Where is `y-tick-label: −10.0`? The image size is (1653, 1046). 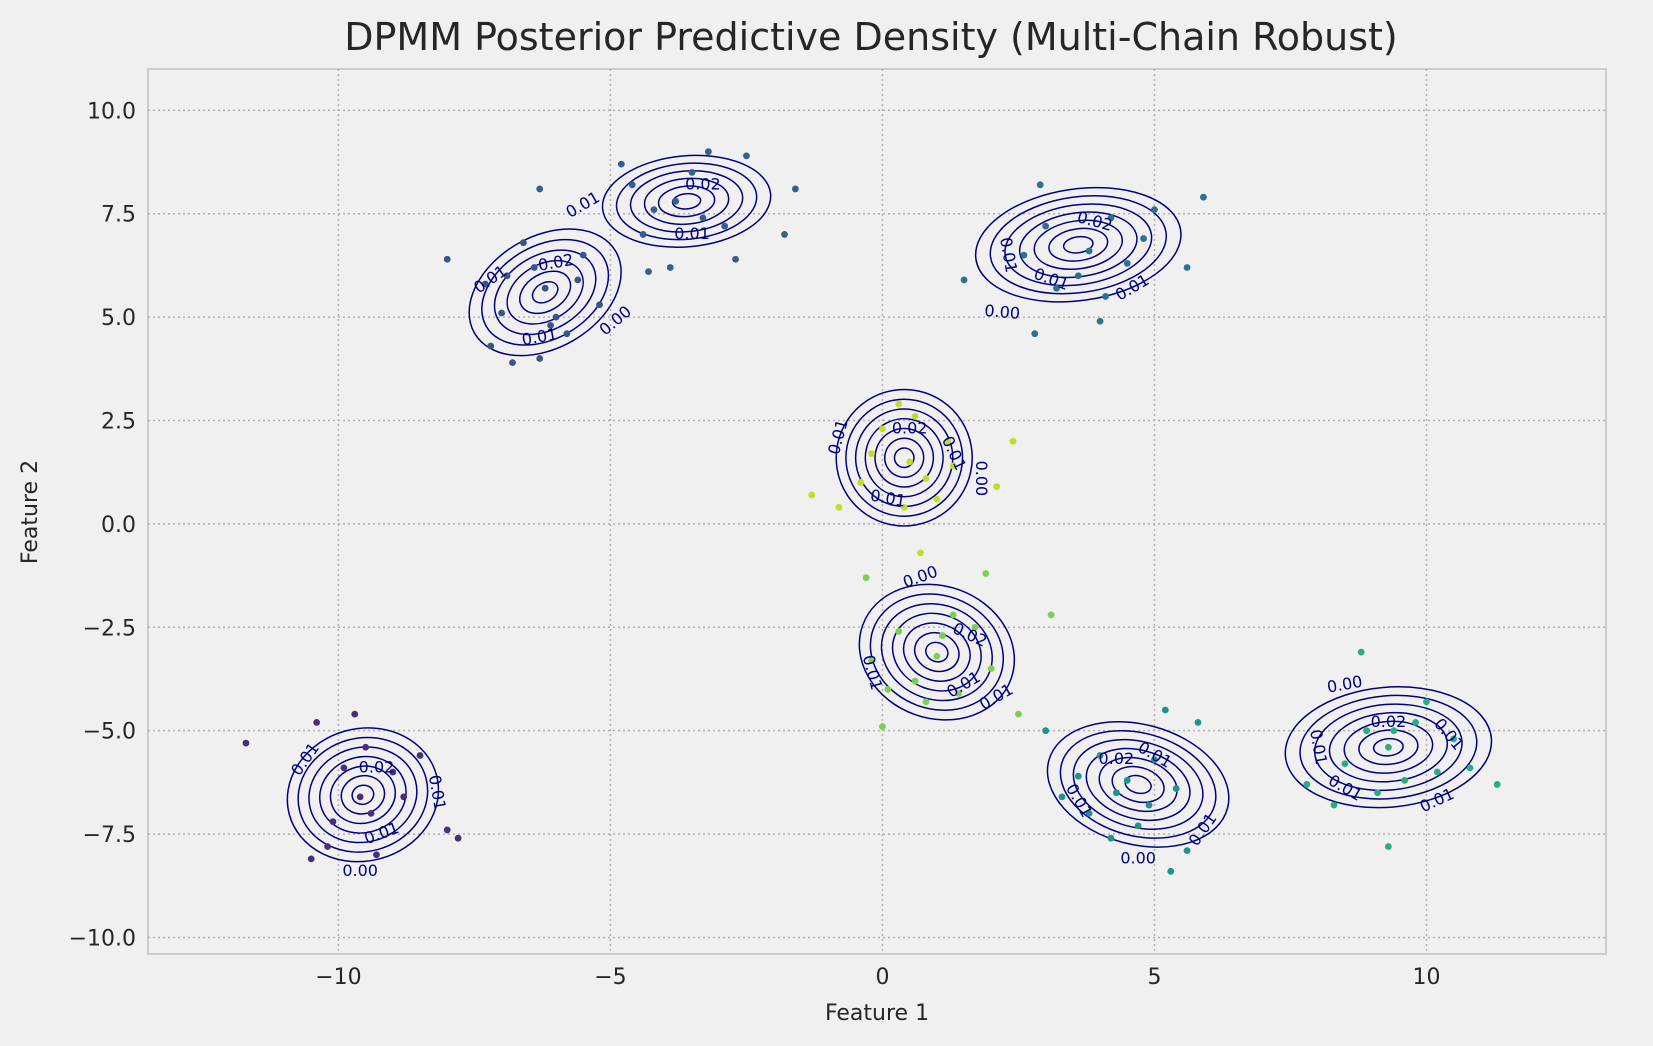 y-tick-label: −10.0 is located at coordinates (102, 938).